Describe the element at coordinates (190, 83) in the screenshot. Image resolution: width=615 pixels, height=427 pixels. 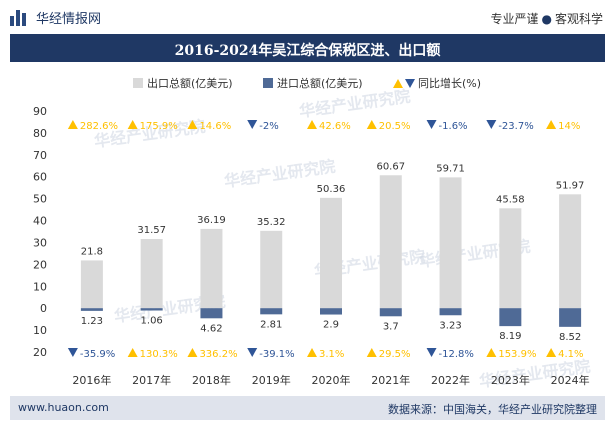
I see `legend-label-export: 出口总额(亿美元)` at that location.